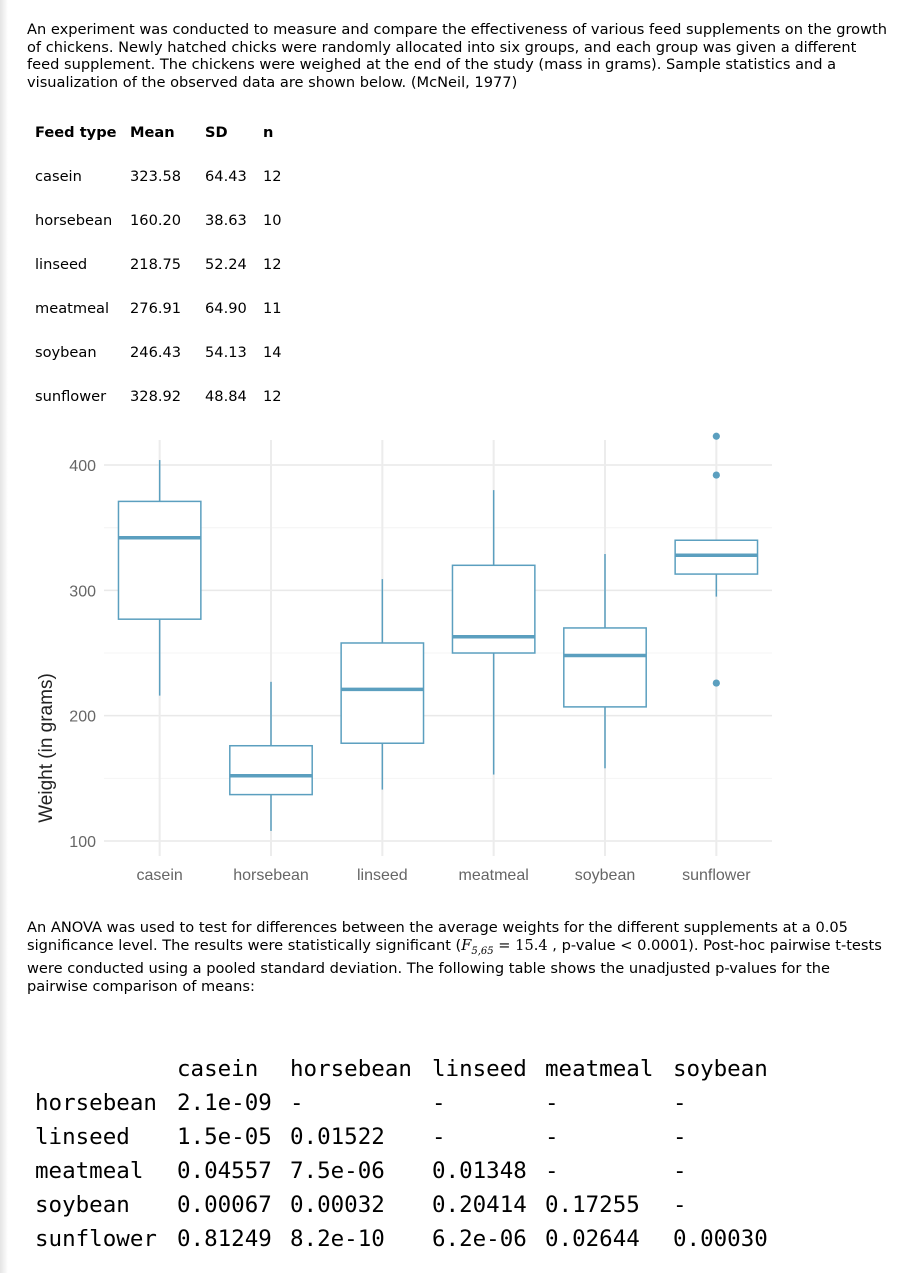 The image size is (898, 1273). What do you see at coordinates (479, 1205) in the screenshot?
I see `pvalue-cell: 0.20414` at bounding box center [479, 1205].